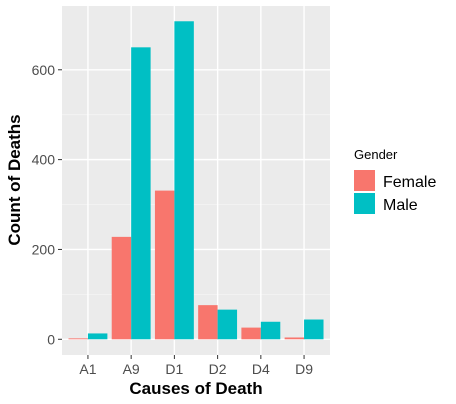 The width and height of the screenshot is (456, 404). What do you see at coordinates (304, 369) in the screenshot?
I see `x-tick-label: D9` at bounding box center [304, 369].